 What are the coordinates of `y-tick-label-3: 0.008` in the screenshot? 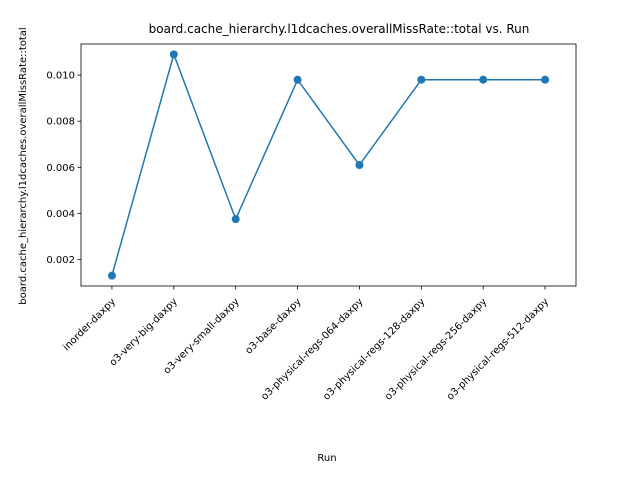 It's located at (60, 122).